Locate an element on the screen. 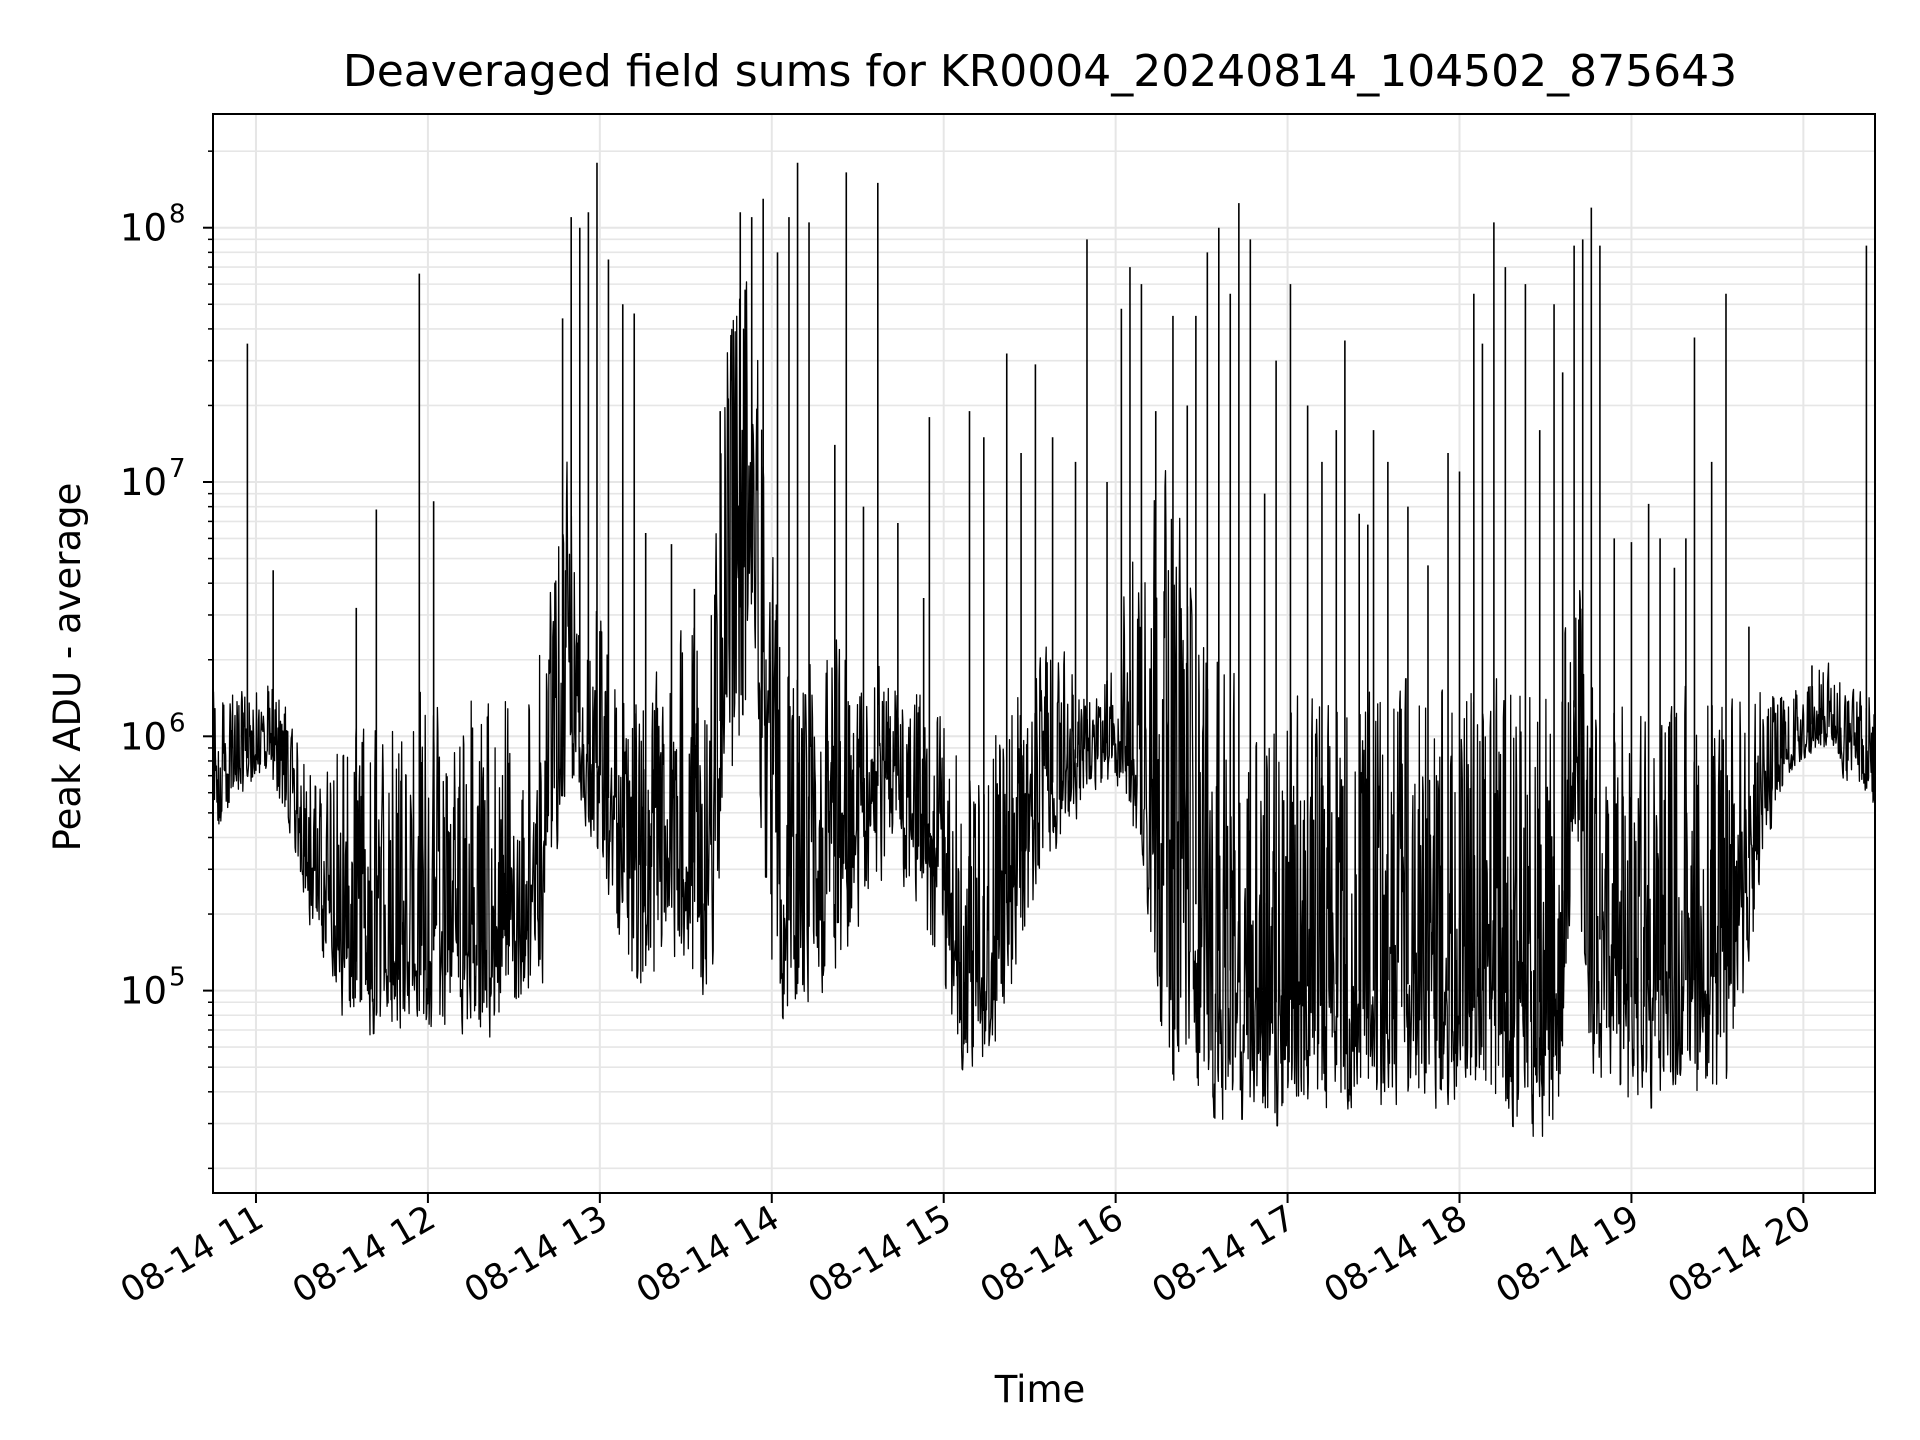 This screenshot has width=1920, height=1440. y-tick-exponent: 7 is located at coordinates (177, 469).